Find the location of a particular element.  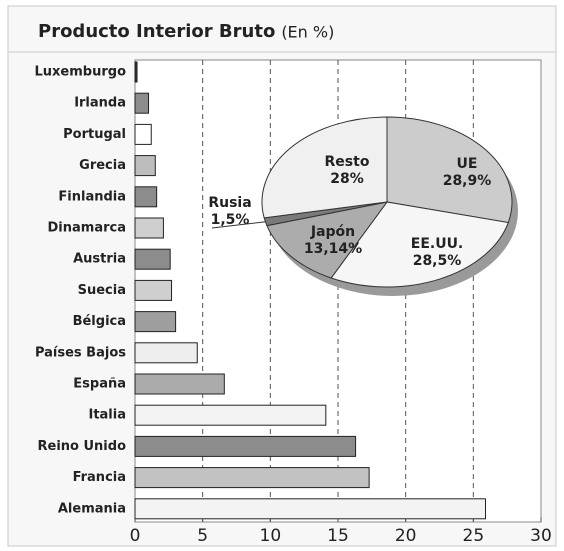

slice-label: Japón is located at coordinates (332, 232).